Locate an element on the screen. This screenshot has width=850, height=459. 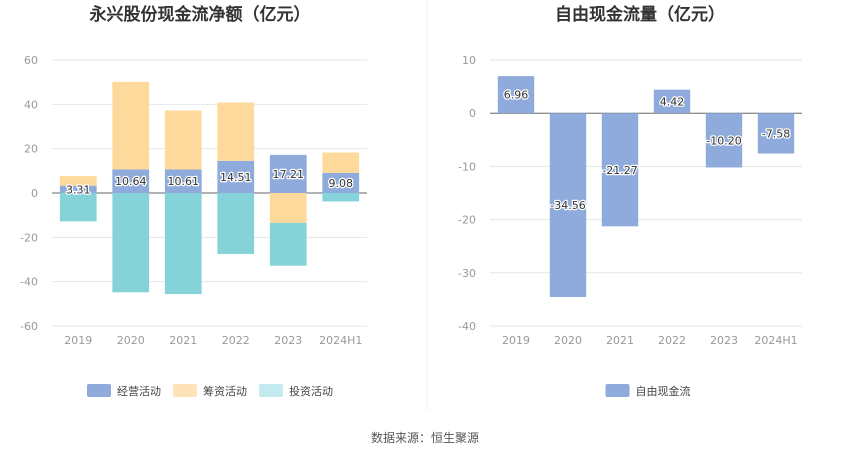
bar-筹资活动-2023 is located at coordinates (288, 208).